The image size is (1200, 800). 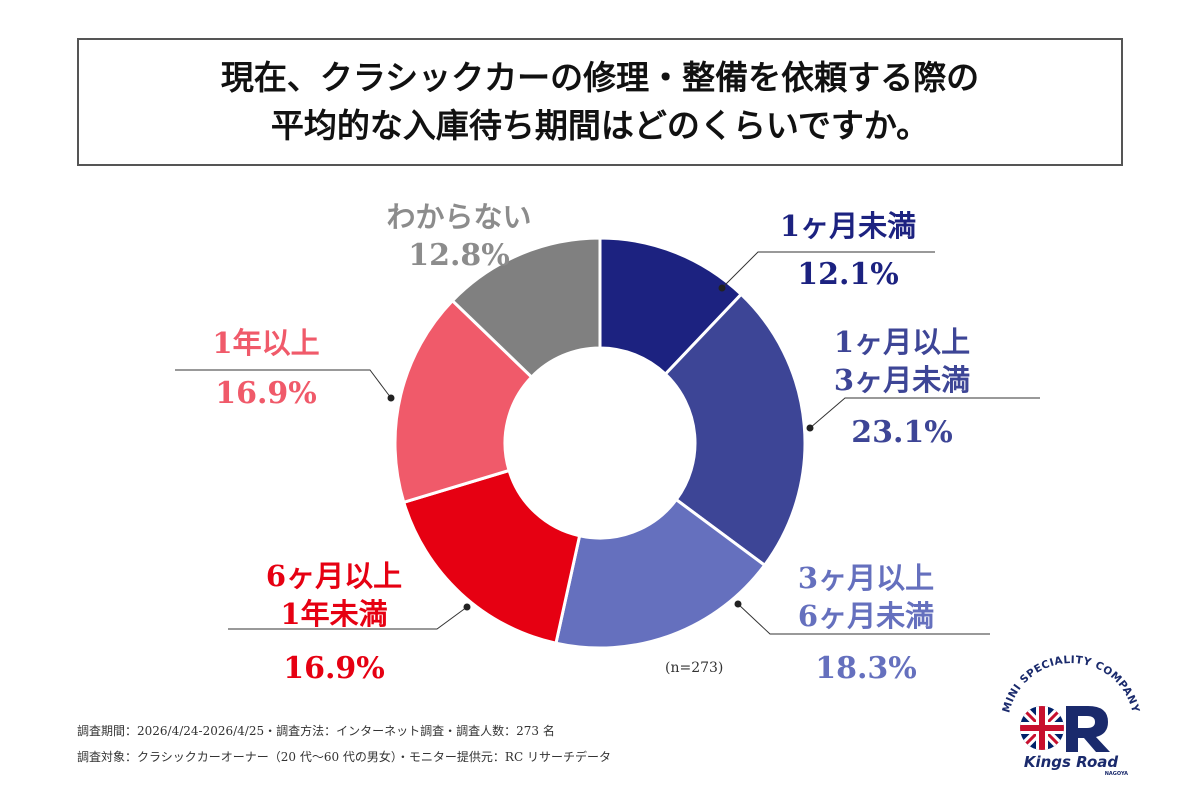 I want to click on segment-label-6-months-to-1-year-line-1: 6ヶ月以上, so click(x=334, y=576).